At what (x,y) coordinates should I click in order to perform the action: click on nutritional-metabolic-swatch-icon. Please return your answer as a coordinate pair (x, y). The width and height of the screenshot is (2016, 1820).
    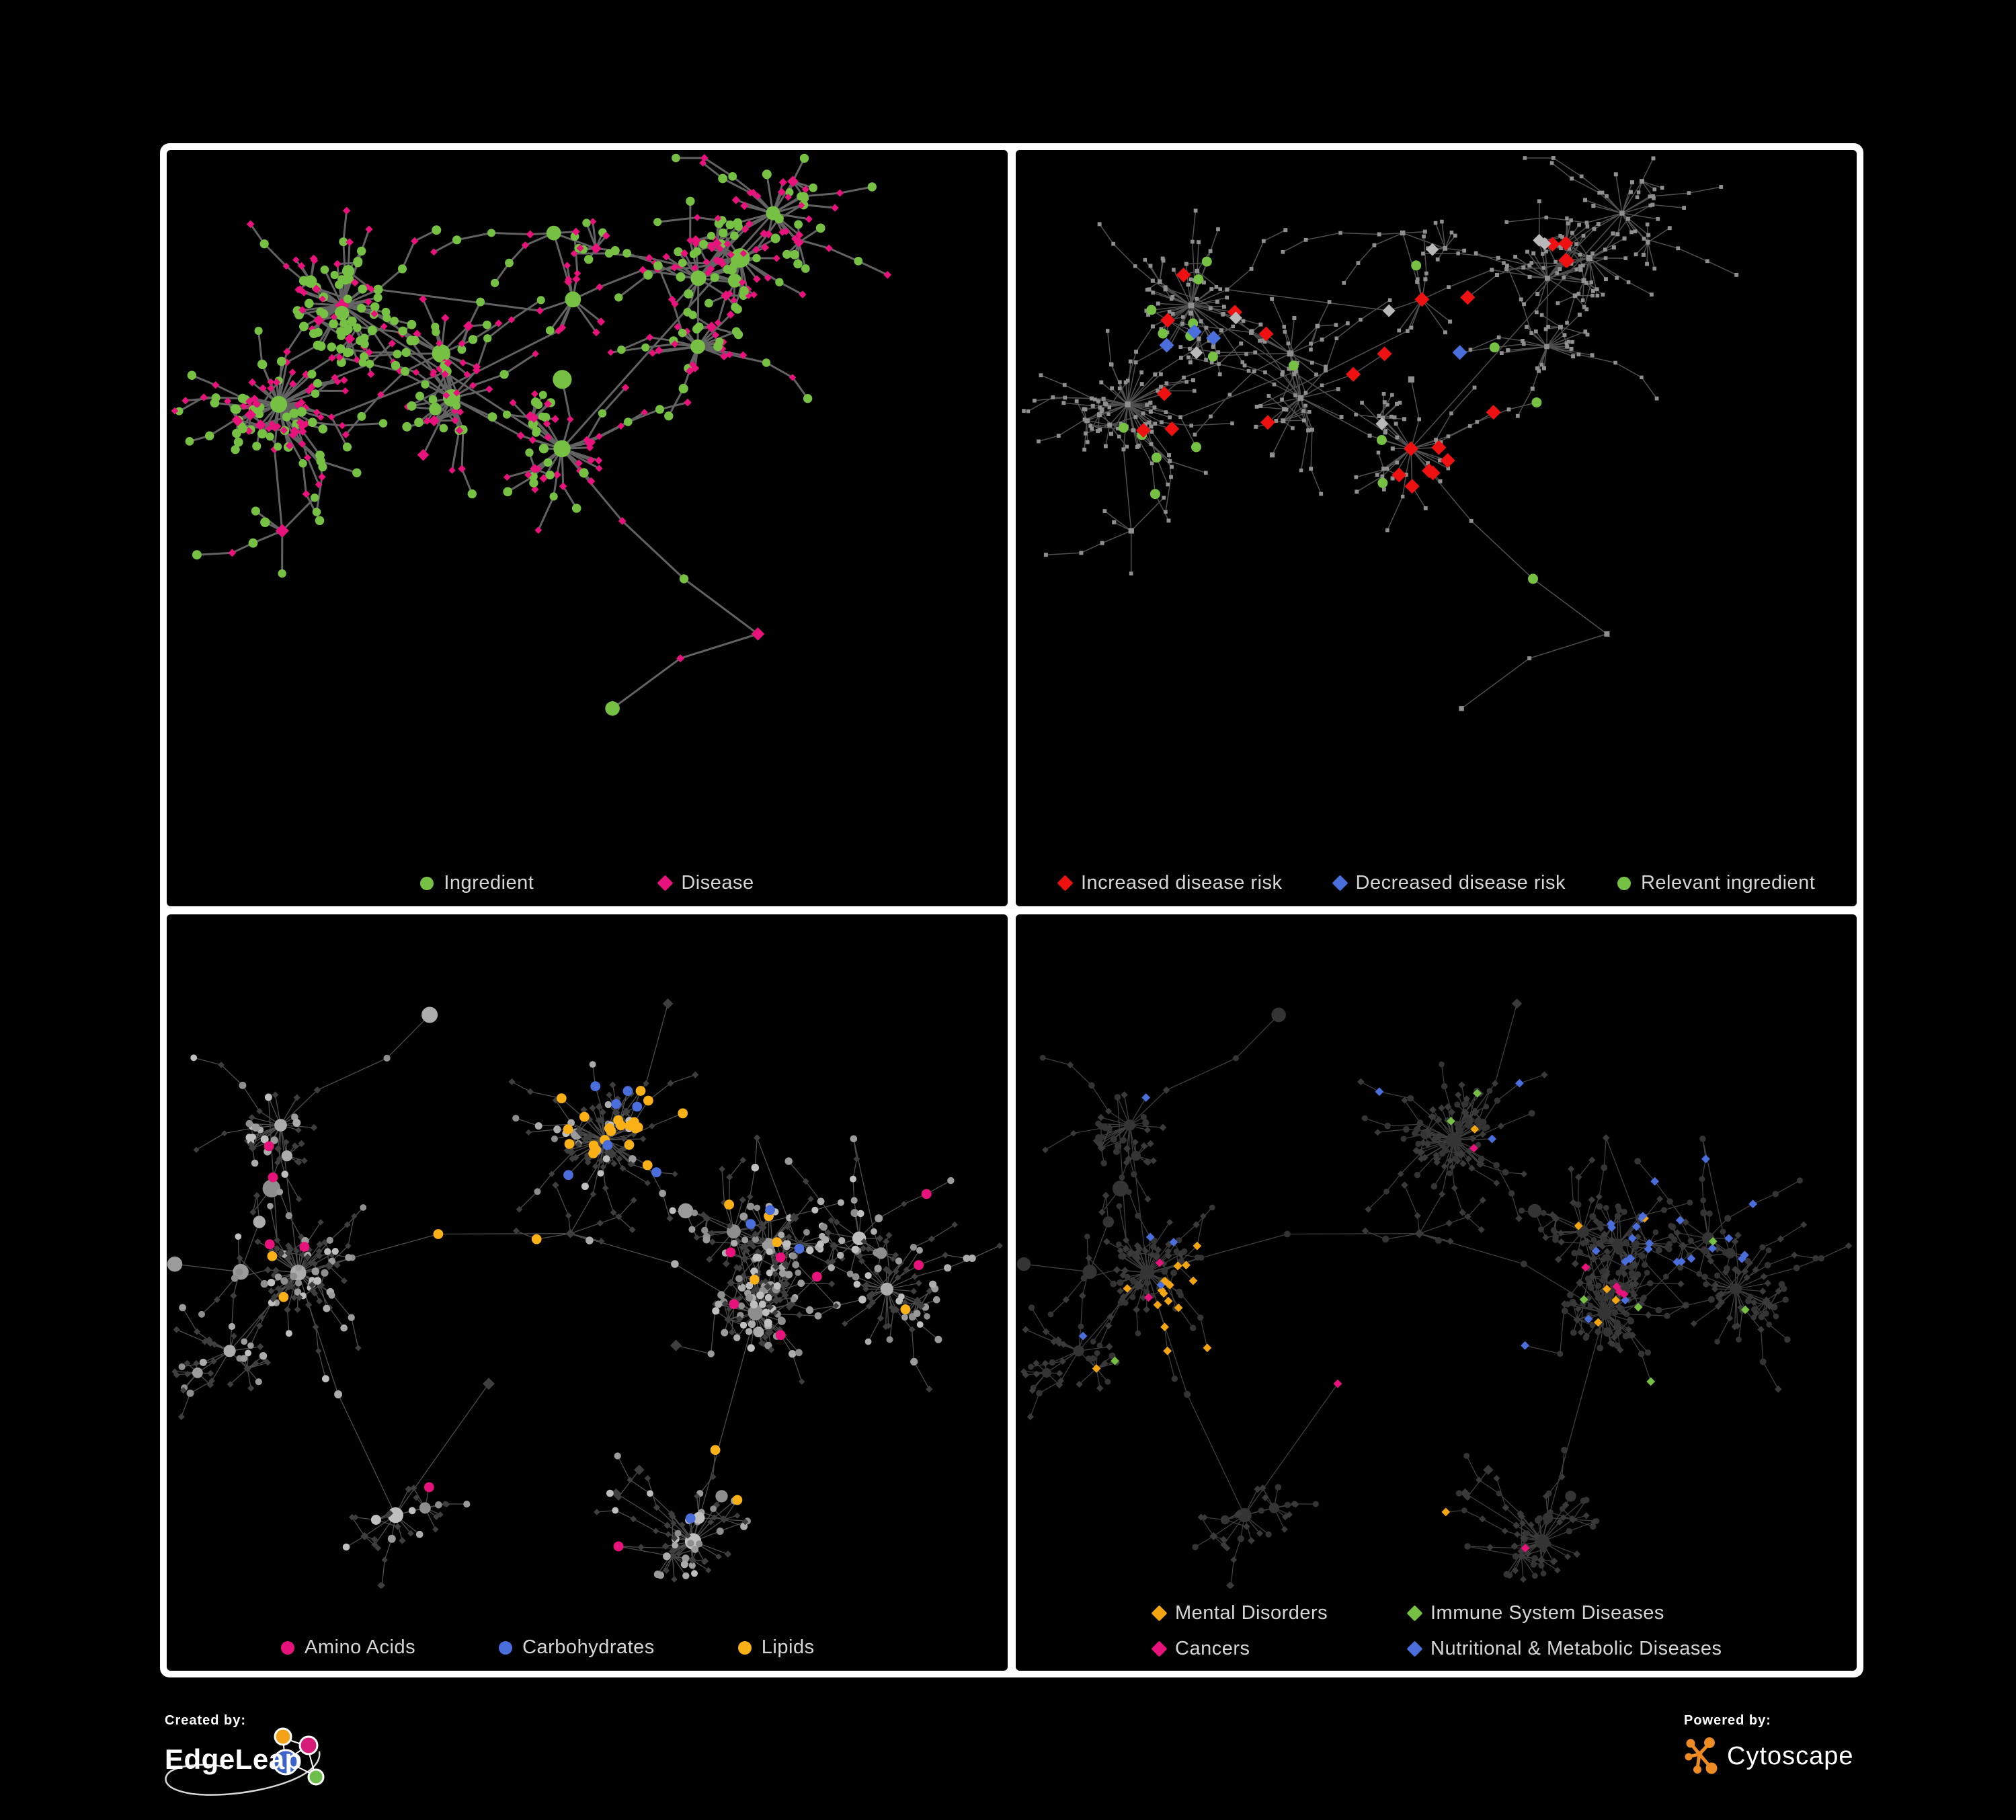
    Looking at the image, I should click on (1414, 1648).